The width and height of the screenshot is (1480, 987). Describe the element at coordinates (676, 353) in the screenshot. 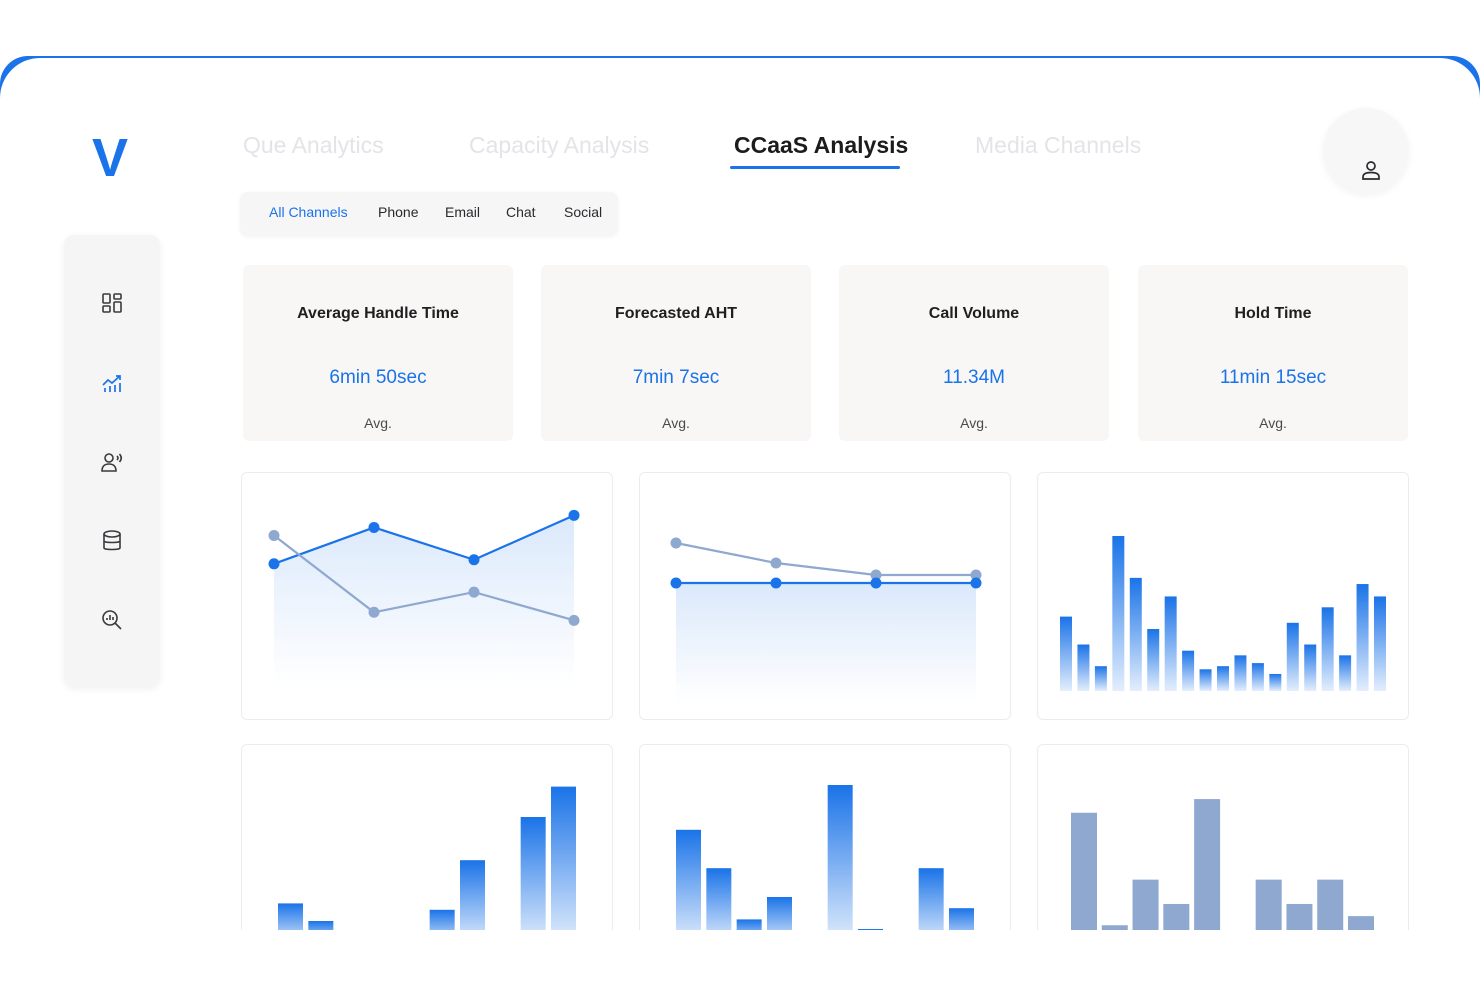

I see `kpi-card-forecasted-aht: Forecasted AHT 7min 7sec Avg.` at that location.